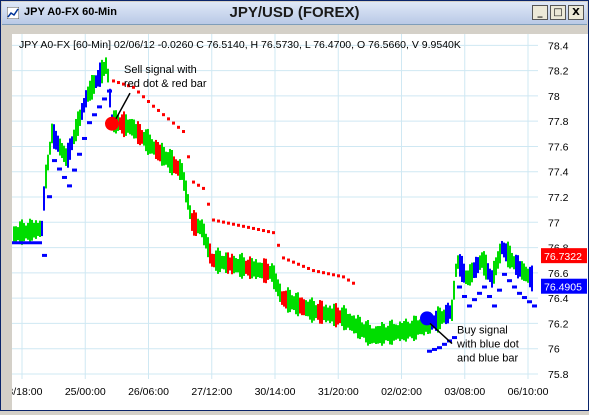  I want to click on y-tick-label: 77, so click(554, 223).